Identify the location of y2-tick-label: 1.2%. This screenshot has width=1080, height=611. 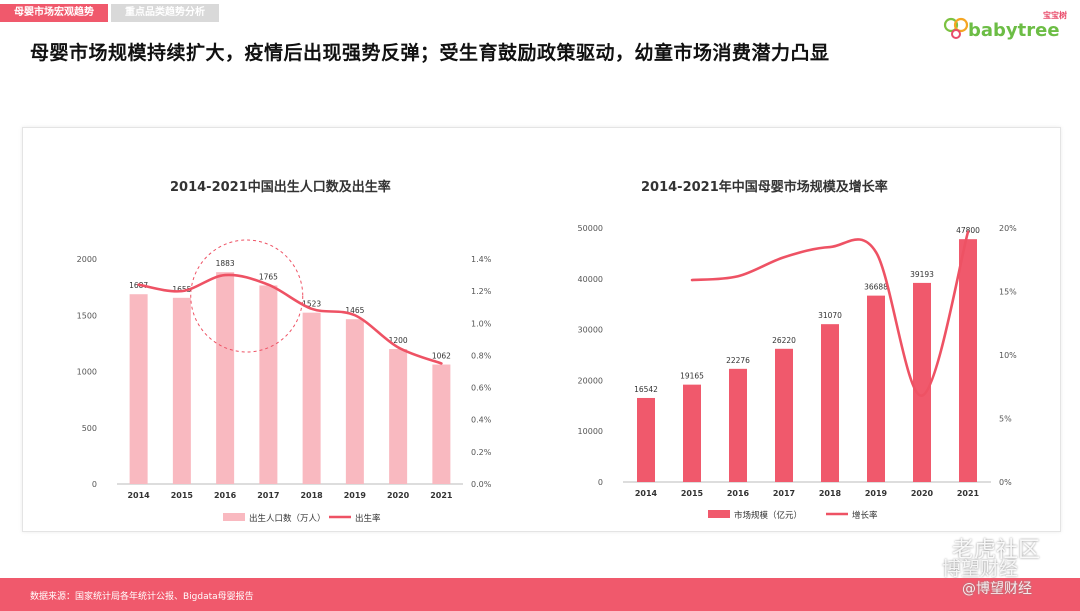
(481, 291).